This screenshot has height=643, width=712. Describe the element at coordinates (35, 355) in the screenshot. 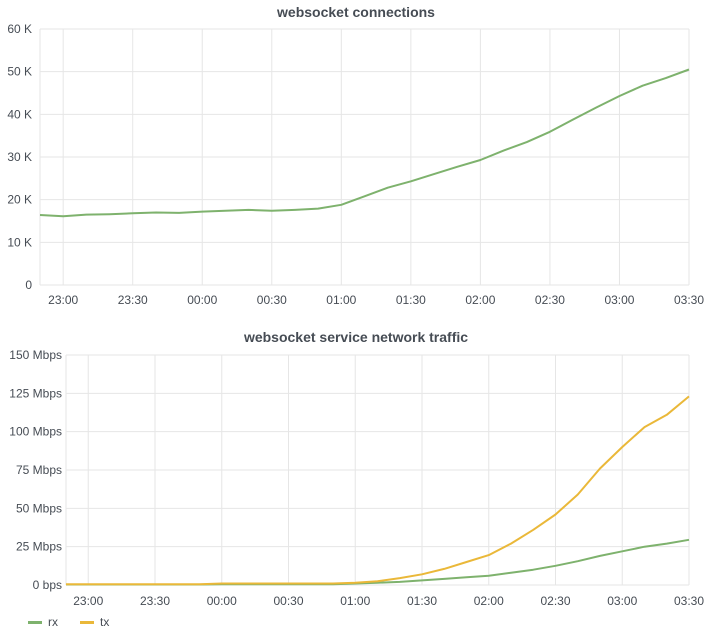

I see `y-tick-label: 150 Mbps` at that location.